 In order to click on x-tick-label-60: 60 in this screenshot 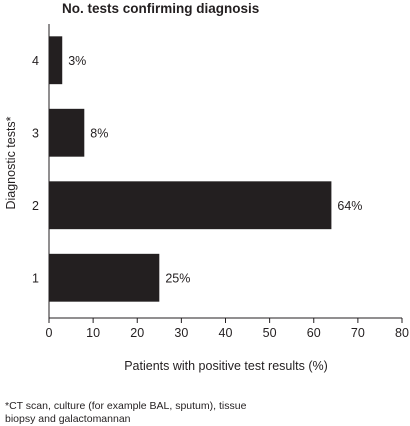, I will do `click(314, 333)`.